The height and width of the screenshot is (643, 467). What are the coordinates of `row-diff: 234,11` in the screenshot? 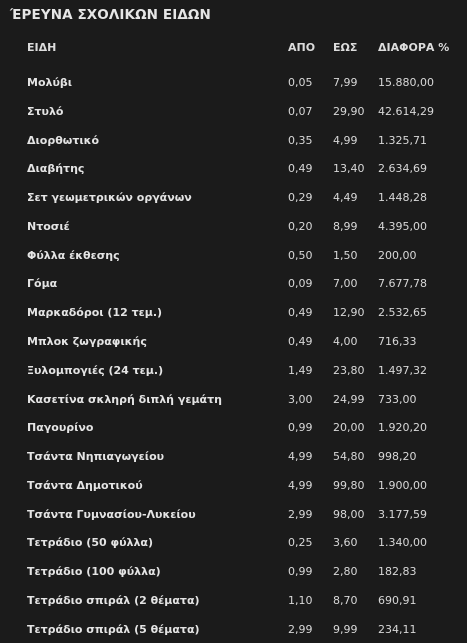 It's located at (397, 629).